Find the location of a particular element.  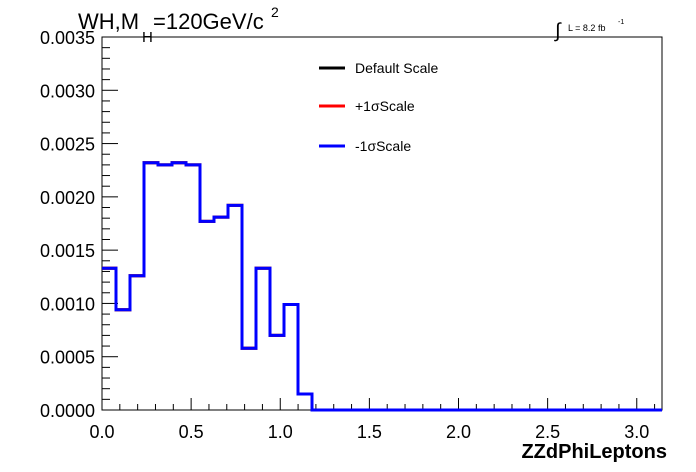

y-tick-label: 0.0005 is located at coordinates (67, 358).